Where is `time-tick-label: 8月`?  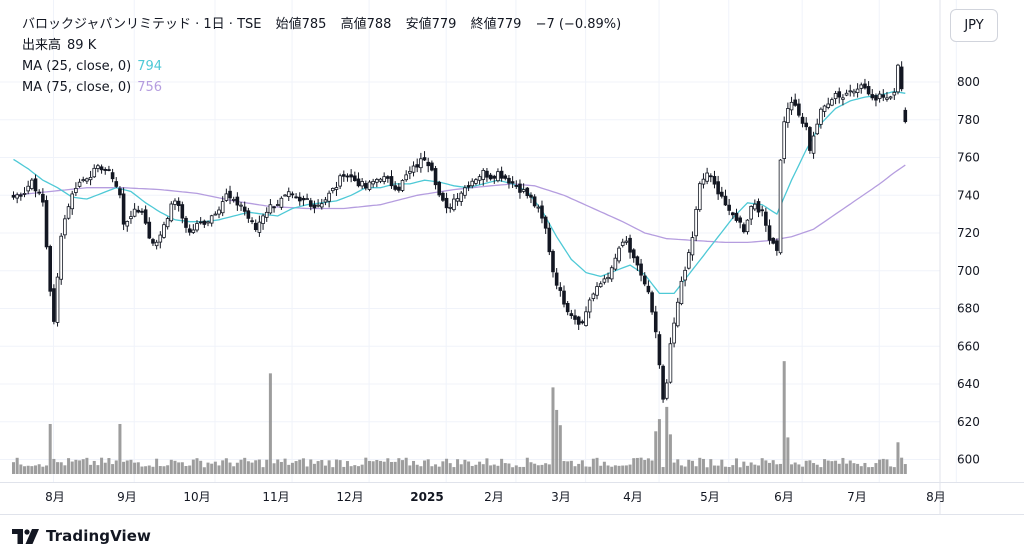
time-tick-label: 8月 is located at coordinates (55, 497).